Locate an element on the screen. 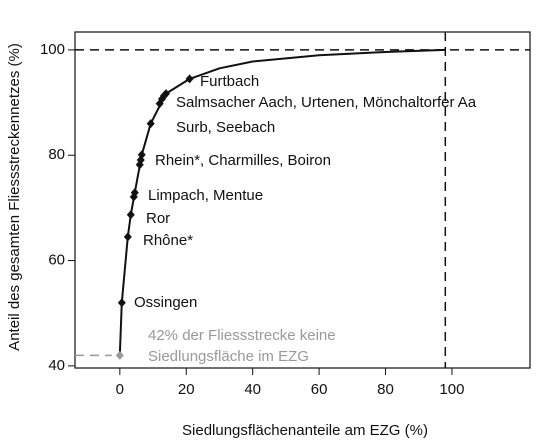 The image size is (537, 441). x-tick-label: 60 is located at coordinates (319, 389).